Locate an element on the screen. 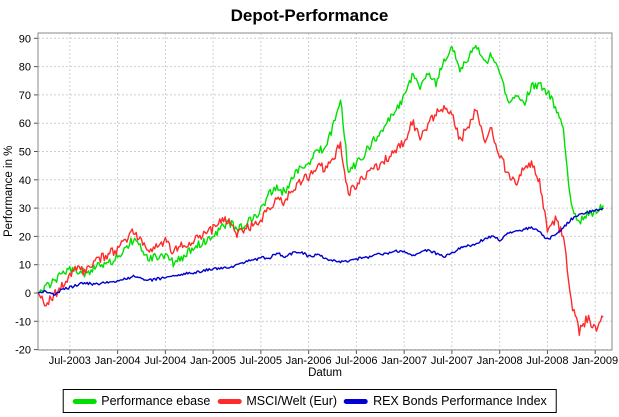 The width and height of the screenshot is (619, 417). y-tick-label: 10 is located at coordinates (25, 266).